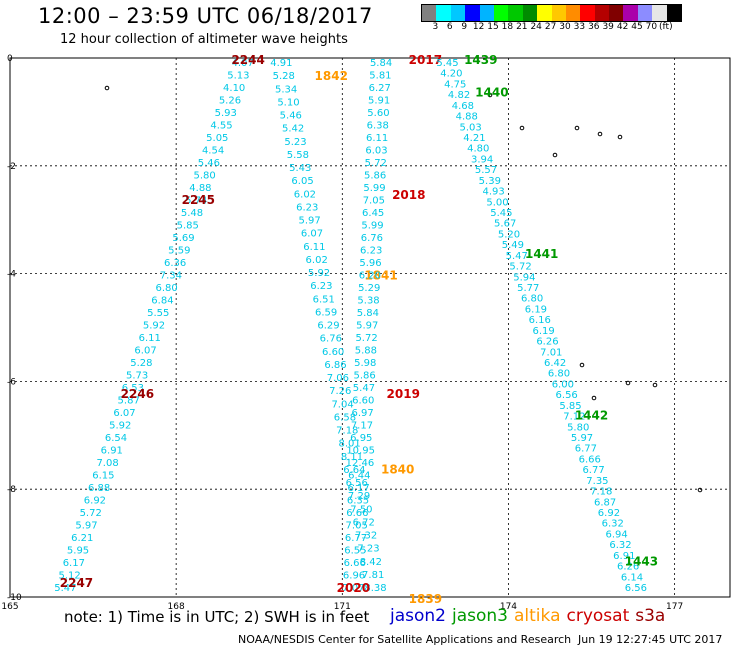  I want to click on legend-jason2: jason2, so click(418, 616).